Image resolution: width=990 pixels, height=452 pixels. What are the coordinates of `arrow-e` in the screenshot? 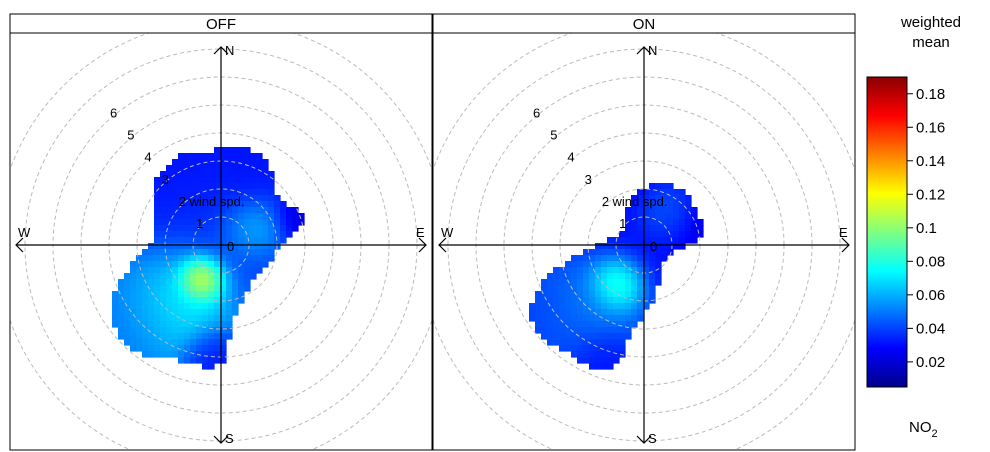 It's located at (422, 245).